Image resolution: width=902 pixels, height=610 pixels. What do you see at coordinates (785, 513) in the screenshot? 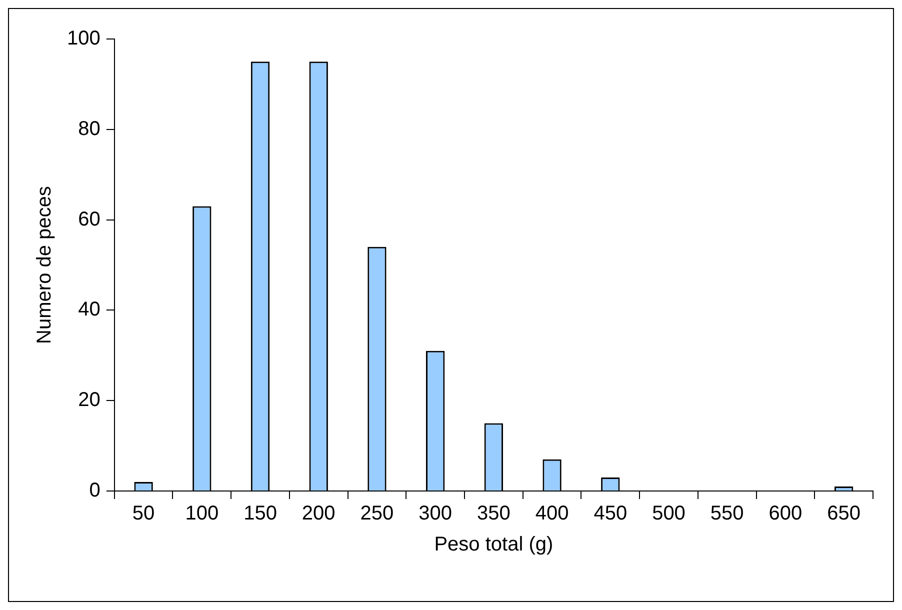
I see `x-tick-label: 600` at bounding box center [785, 513].